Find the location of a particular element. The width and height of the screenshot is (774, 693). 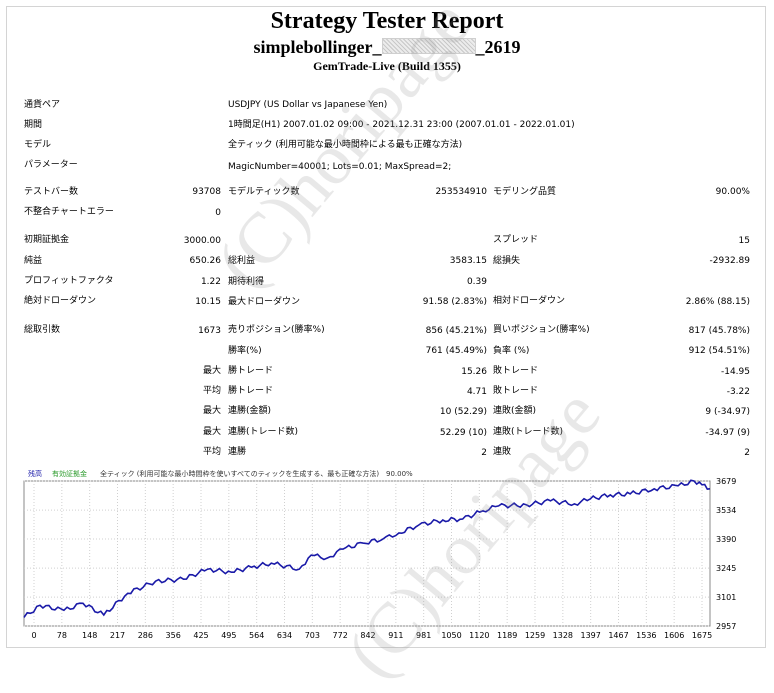

cons-win-cnt-label: 連勝(トレード数) is located at coordinates (263, 432).